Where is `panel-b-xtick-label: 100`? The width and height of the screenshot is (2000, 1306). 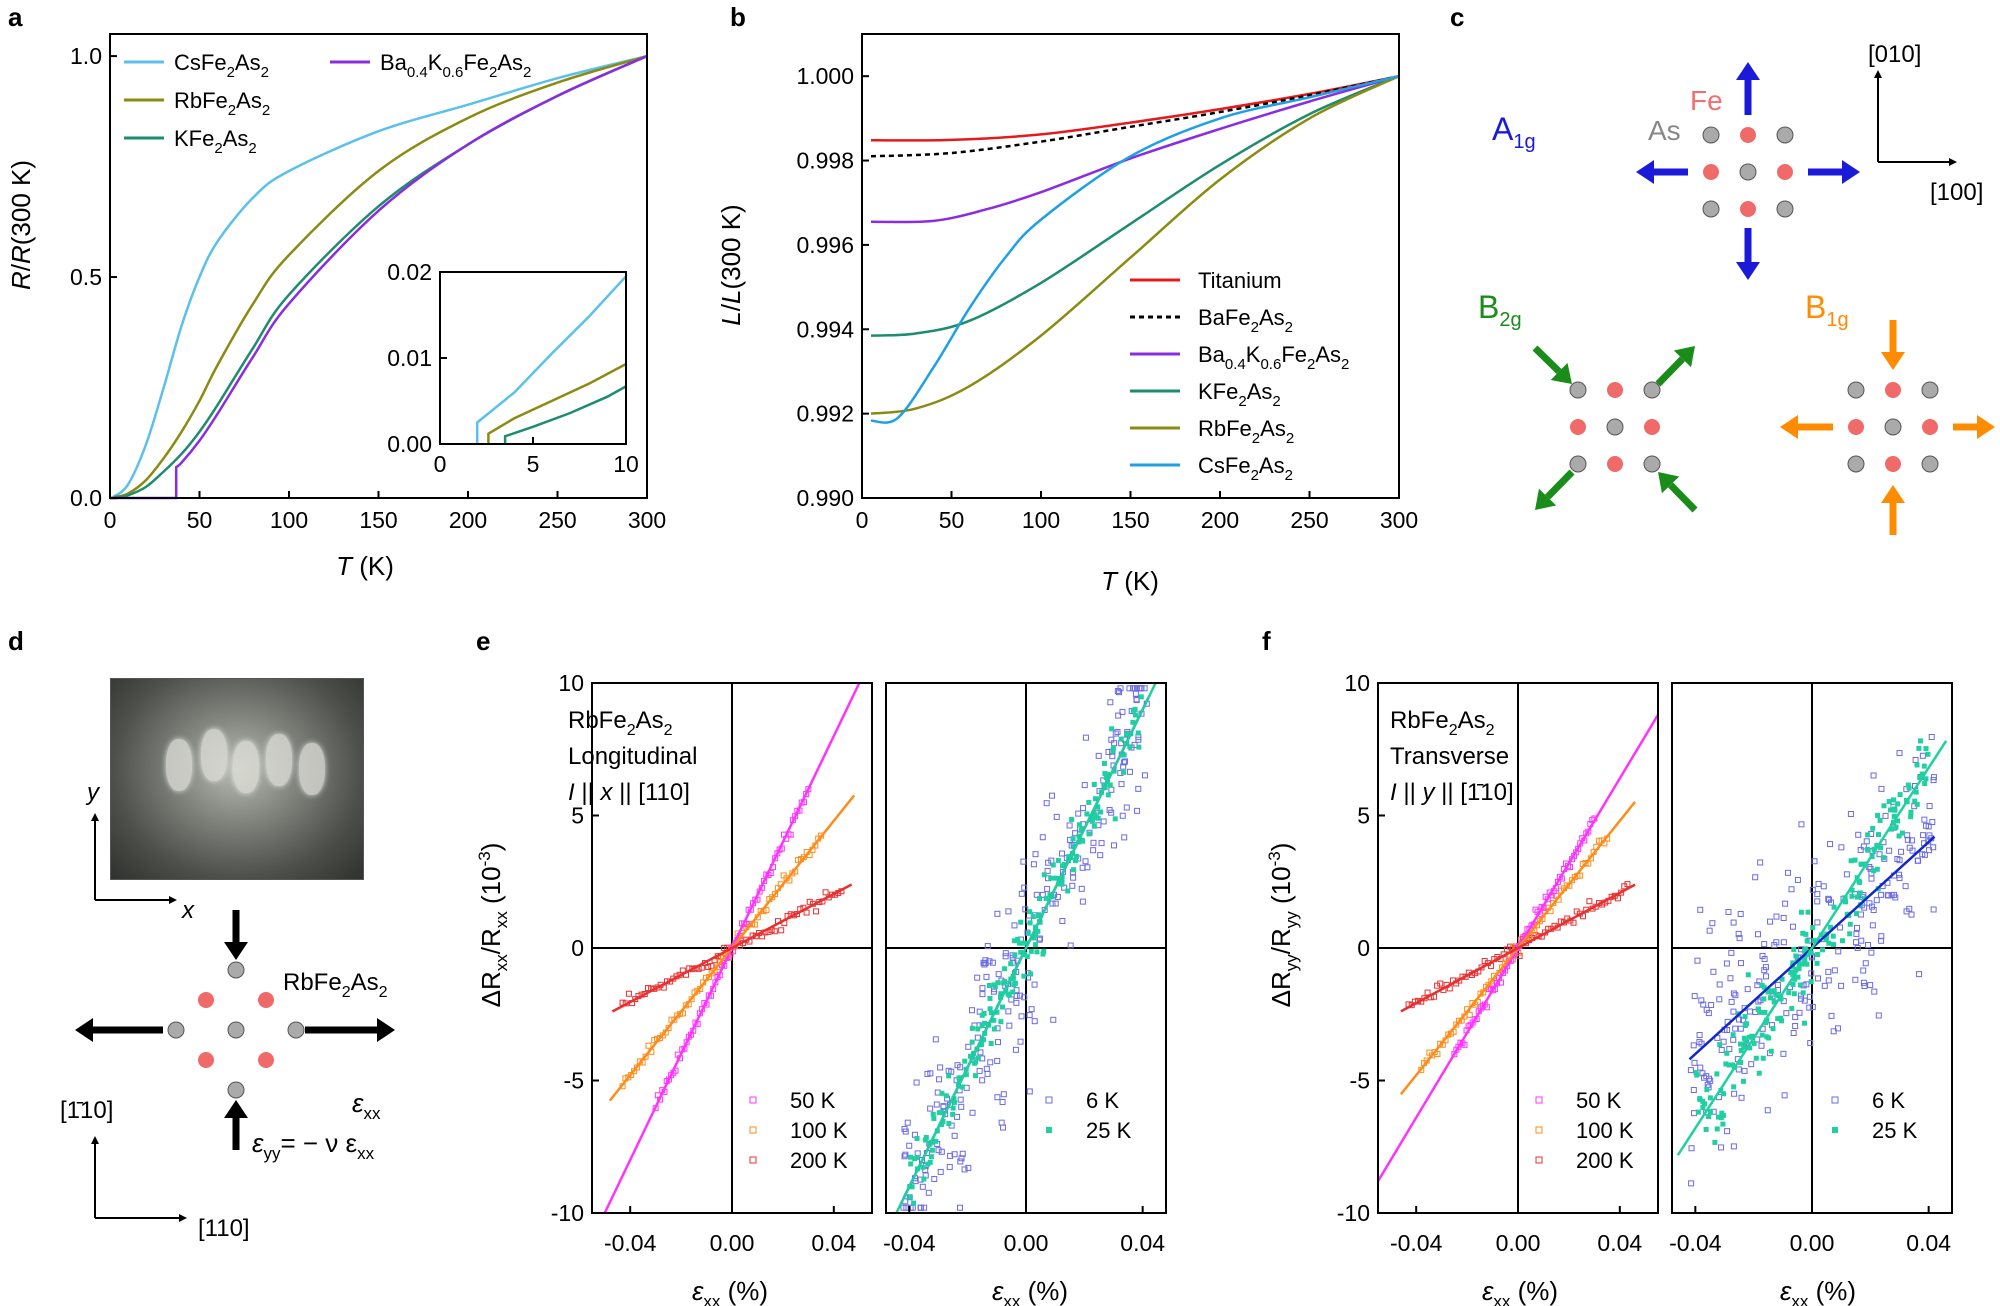
panel-b-xtick-label: 100 is located at coordinates (1041, 520).